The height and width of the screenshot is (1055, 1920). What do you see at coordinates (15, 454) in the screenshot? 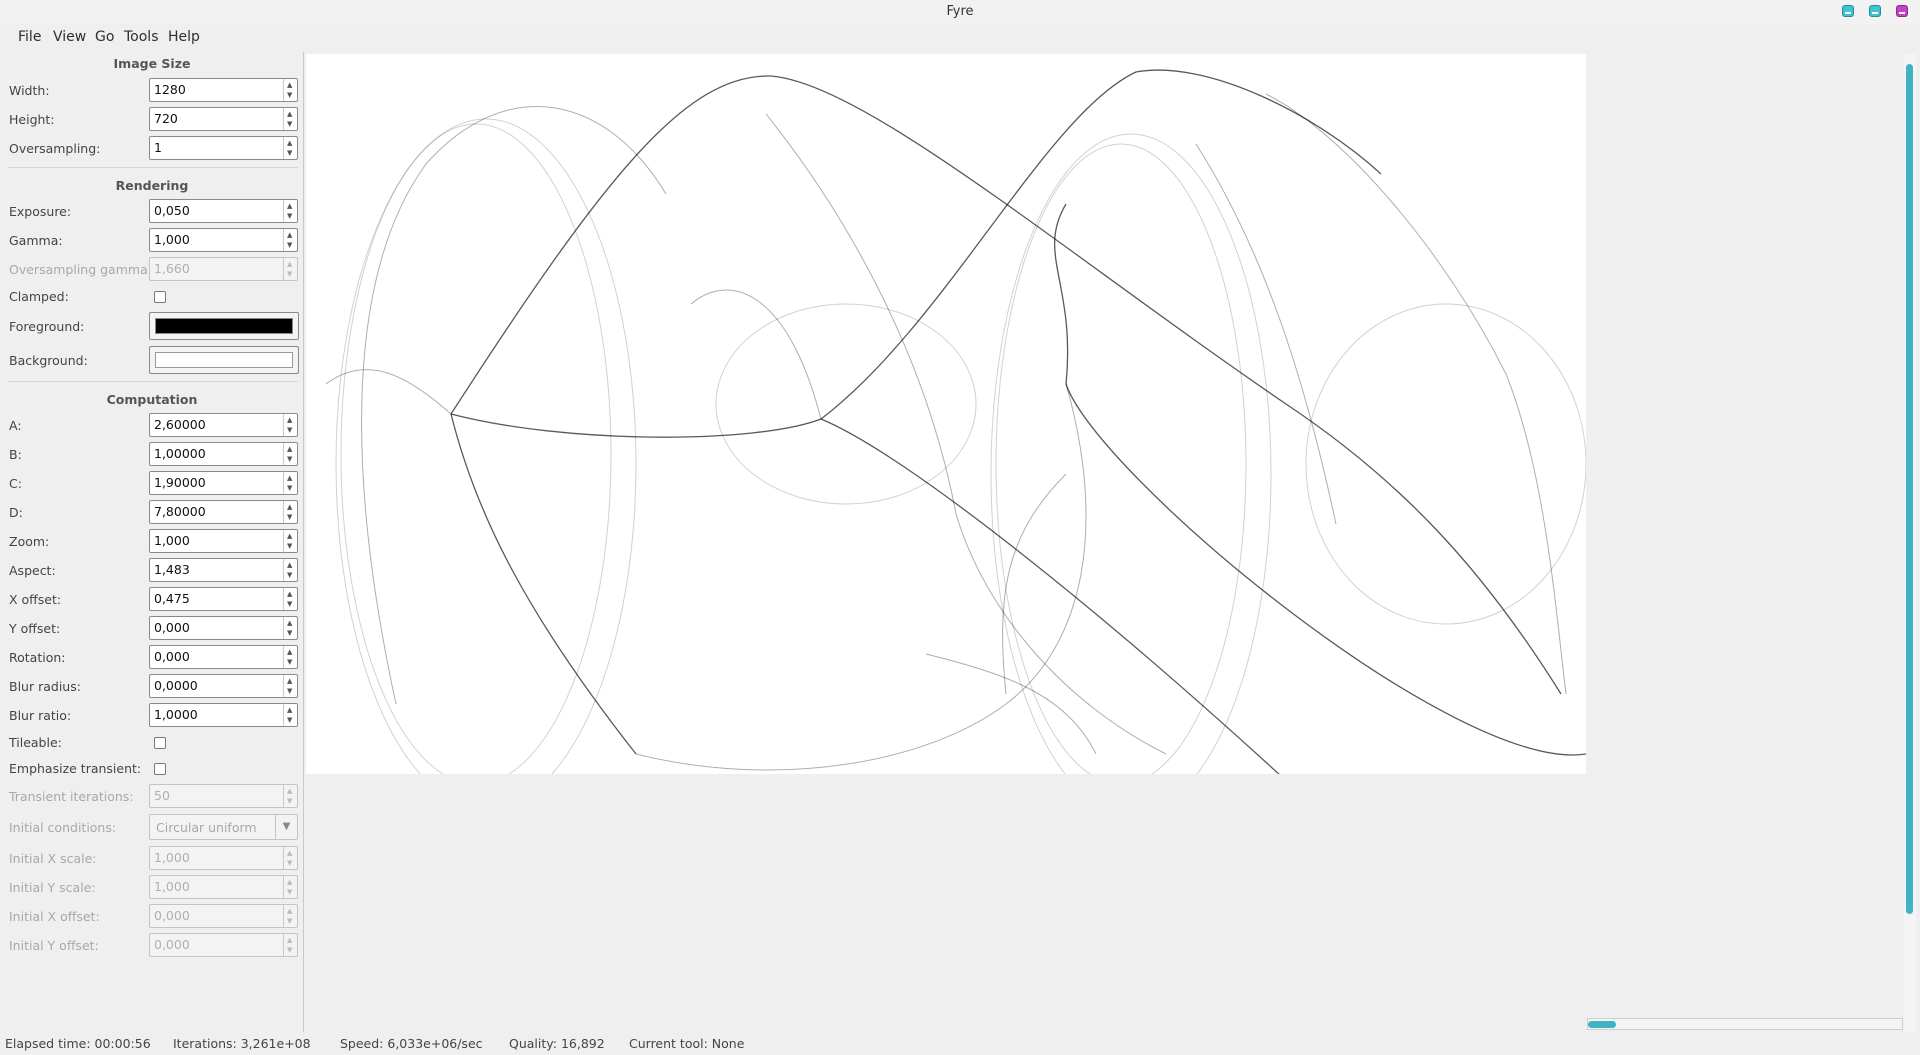
I see `b-label: B:` at bounding box center [15, 454].